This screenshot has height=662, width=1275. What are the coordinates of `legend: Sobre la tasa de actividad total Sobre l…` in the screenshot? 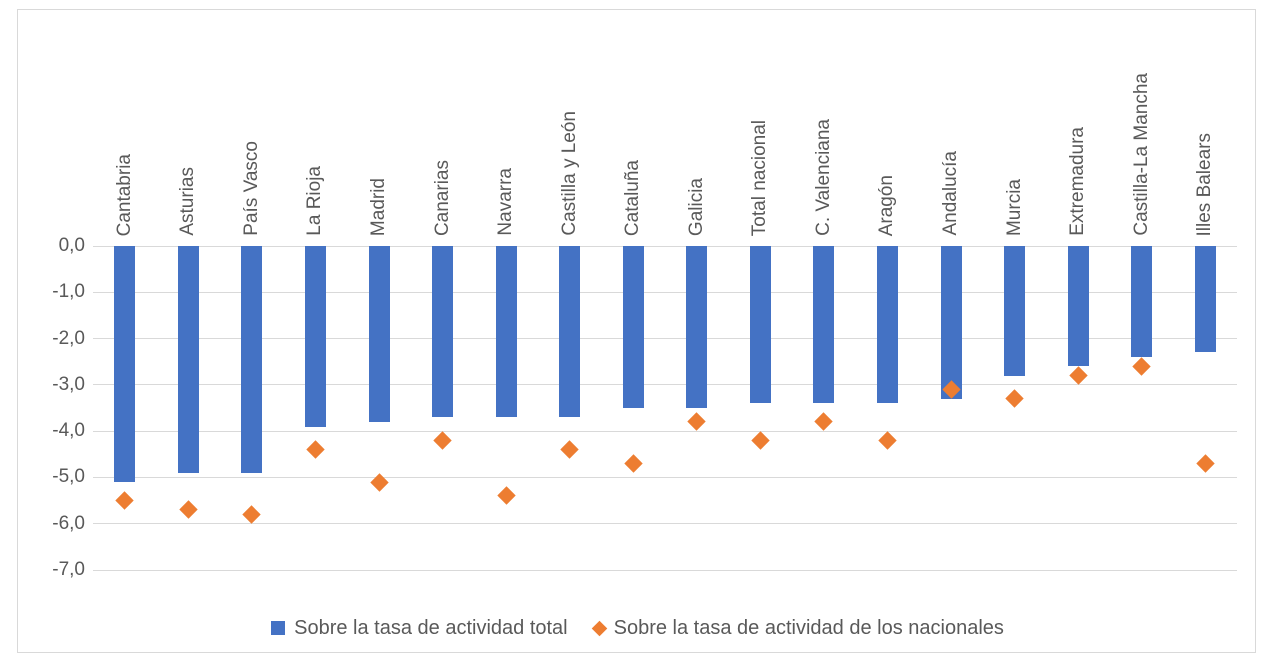 It's located at (637, 628).